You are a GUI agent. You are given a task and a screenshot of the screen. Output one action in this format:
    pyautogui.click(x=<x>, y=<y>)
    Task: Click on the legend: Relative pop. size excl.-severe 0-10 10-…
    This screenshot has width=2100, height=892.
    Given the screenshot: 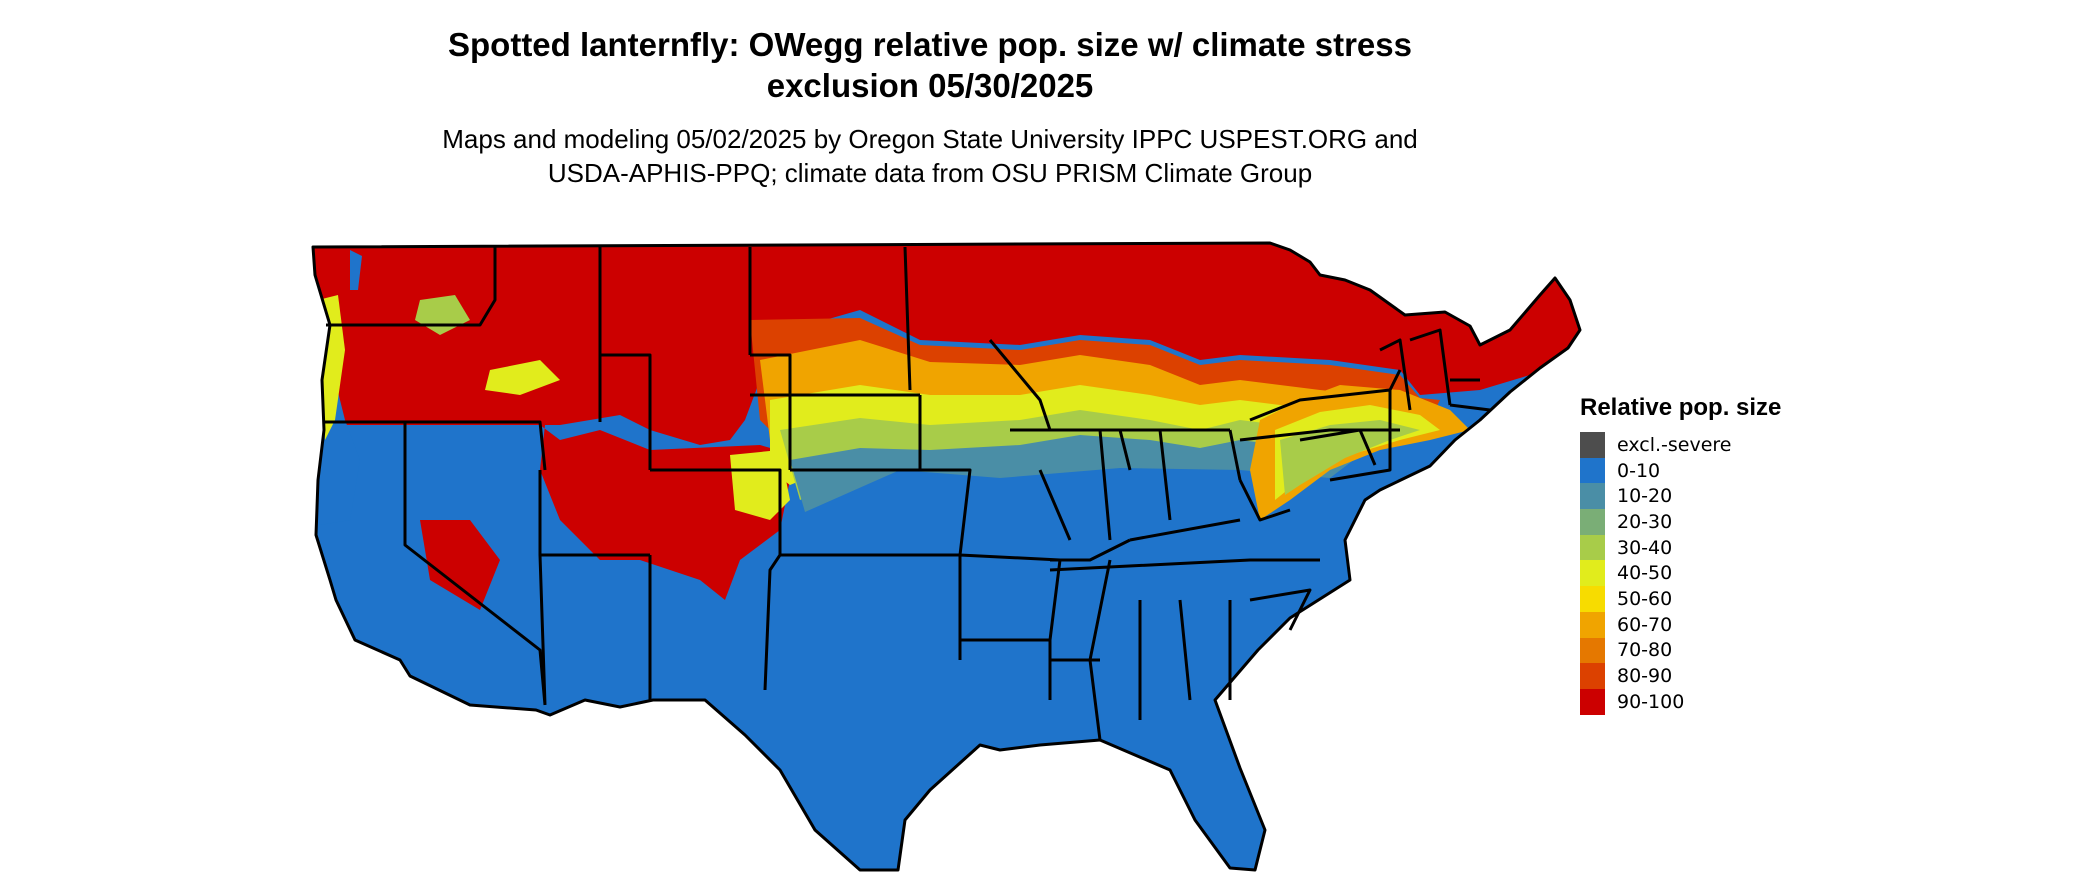 What is the action you would take?
    pyautogui.click(x=1680, y=554)
    